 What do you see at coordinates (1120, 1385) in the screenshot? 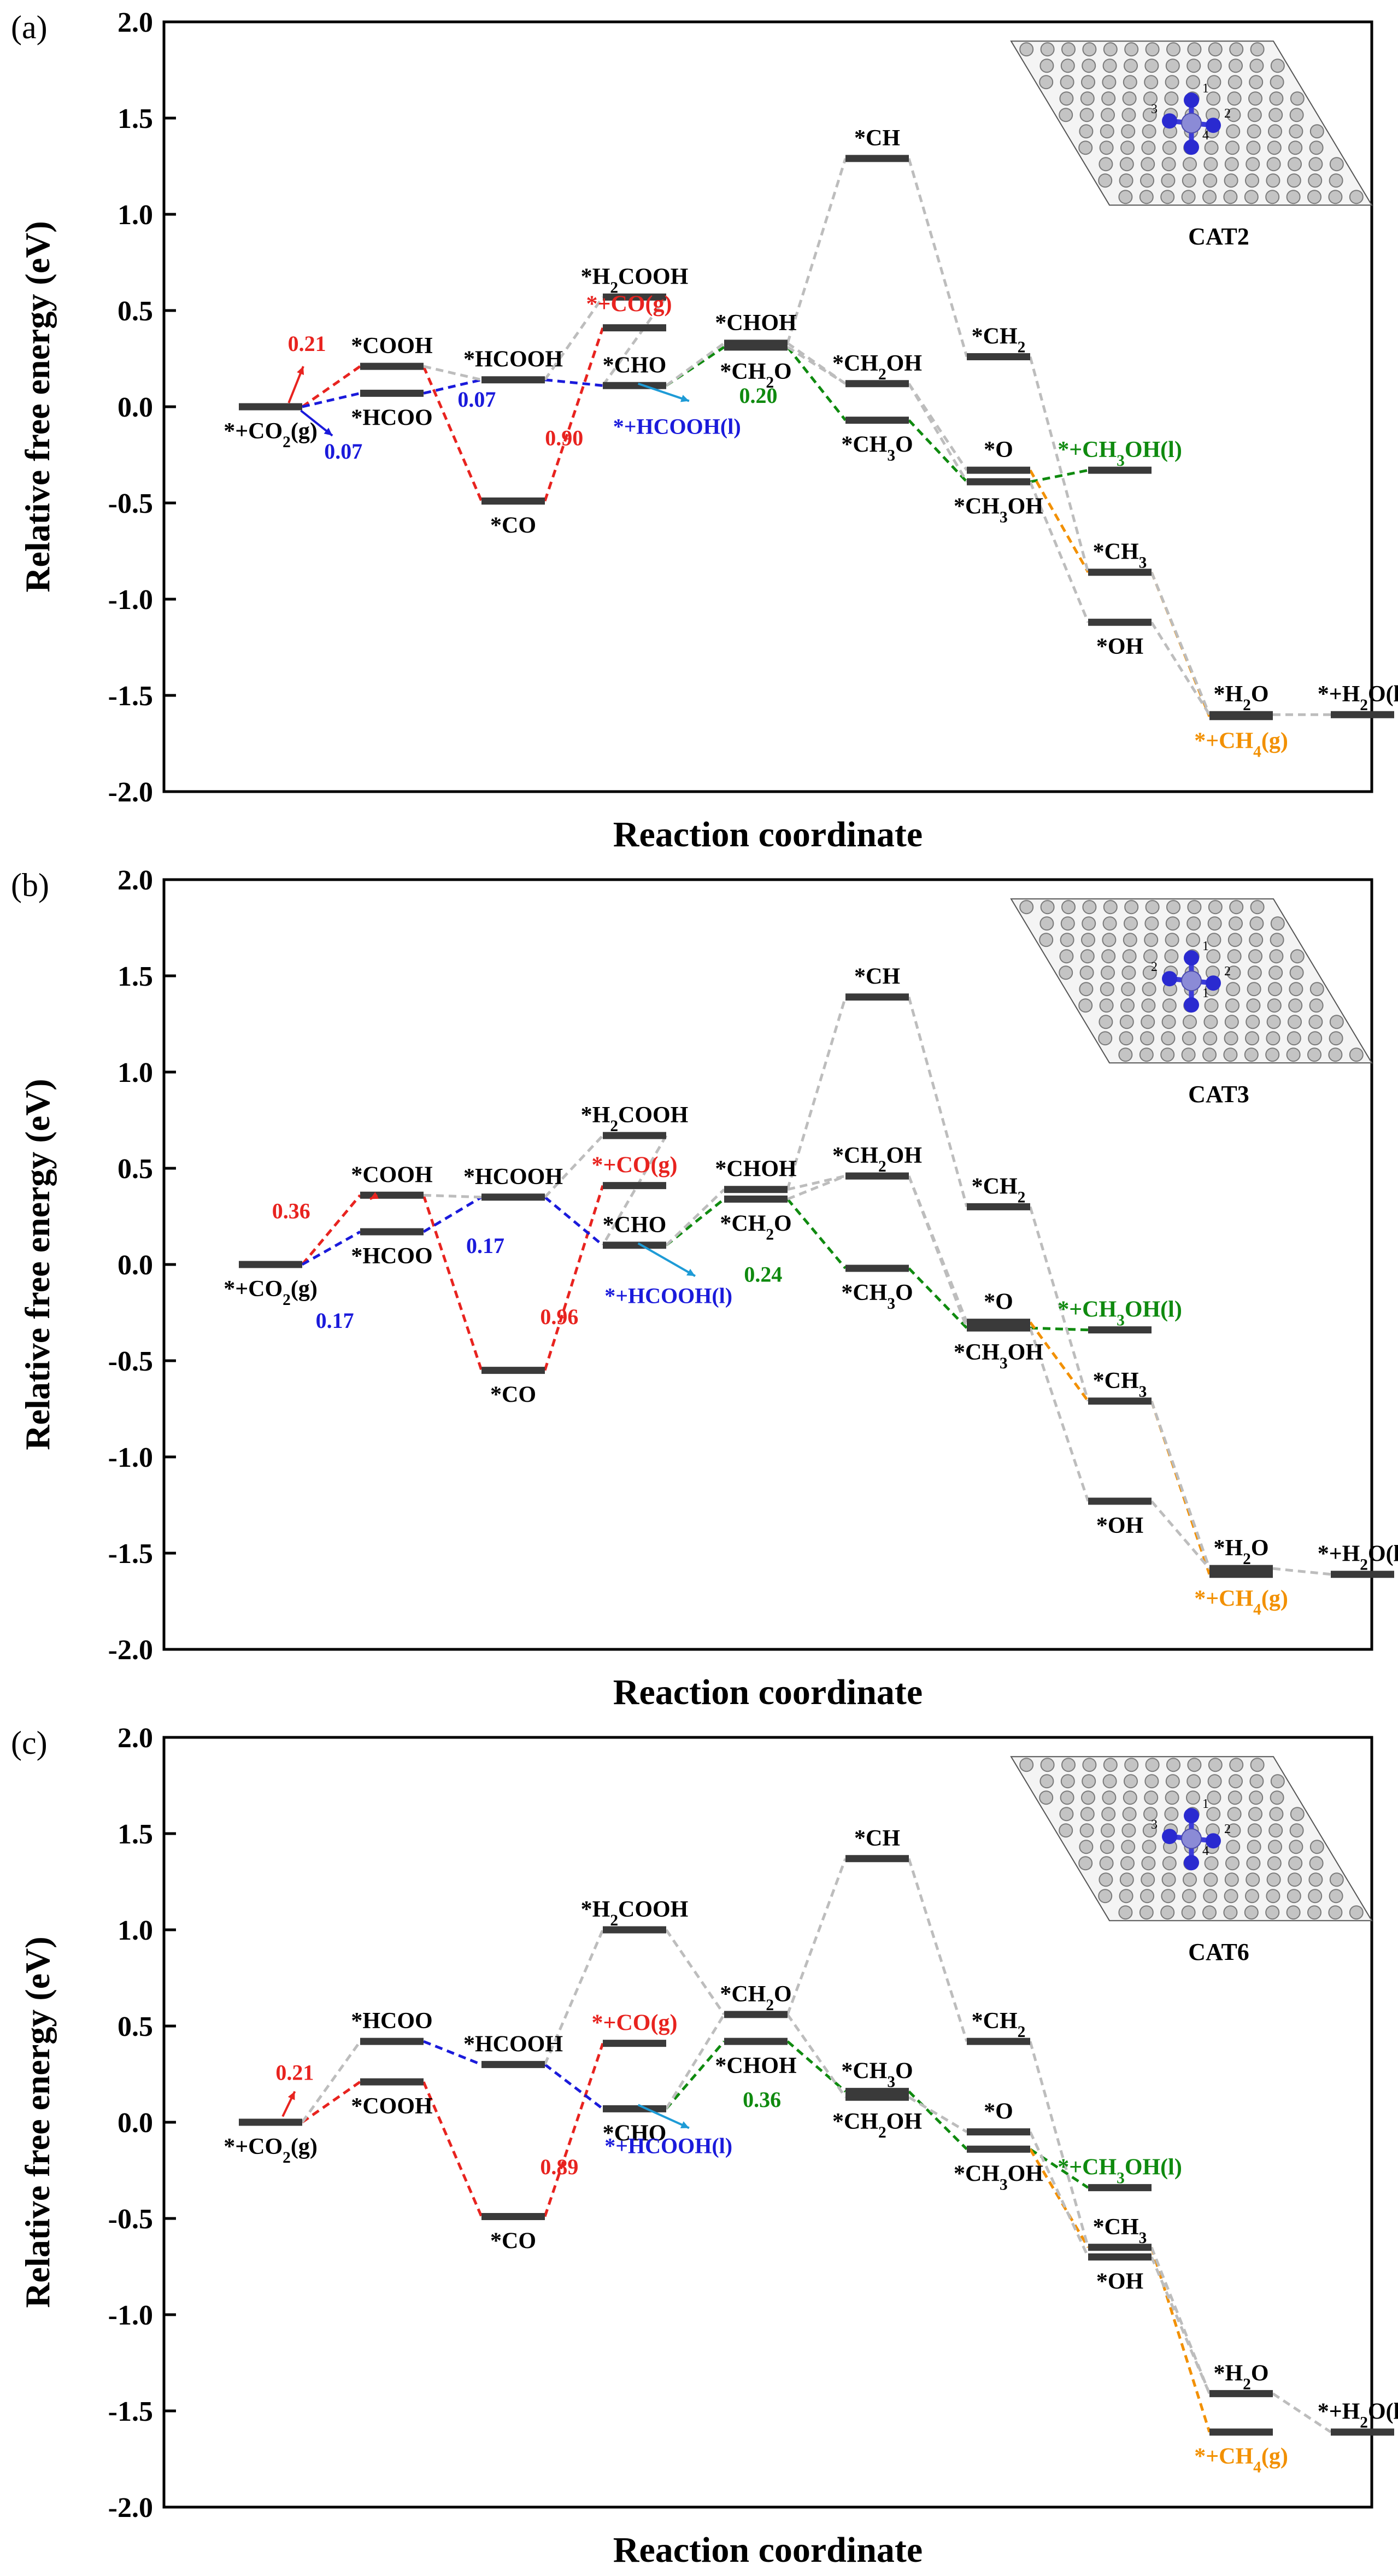
I see `level-label: *CH3` at bounding box center [1120, 1385].